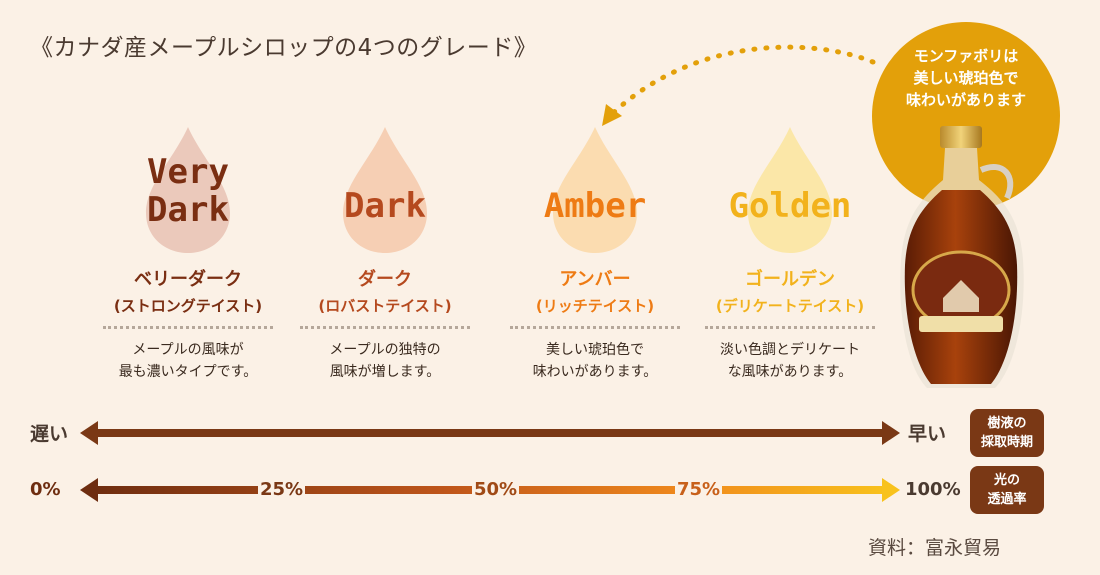 This screenshot has width=1100, height=575. I want to click on harvest-double-arrow, so click(490, 433).